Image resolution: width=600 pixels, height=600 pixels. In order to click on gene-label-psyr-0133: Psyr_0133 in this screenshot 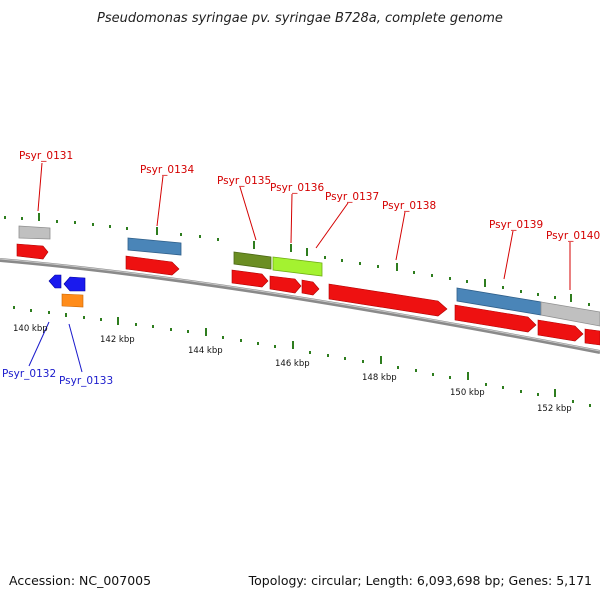, I will do `click(86, 381)`.